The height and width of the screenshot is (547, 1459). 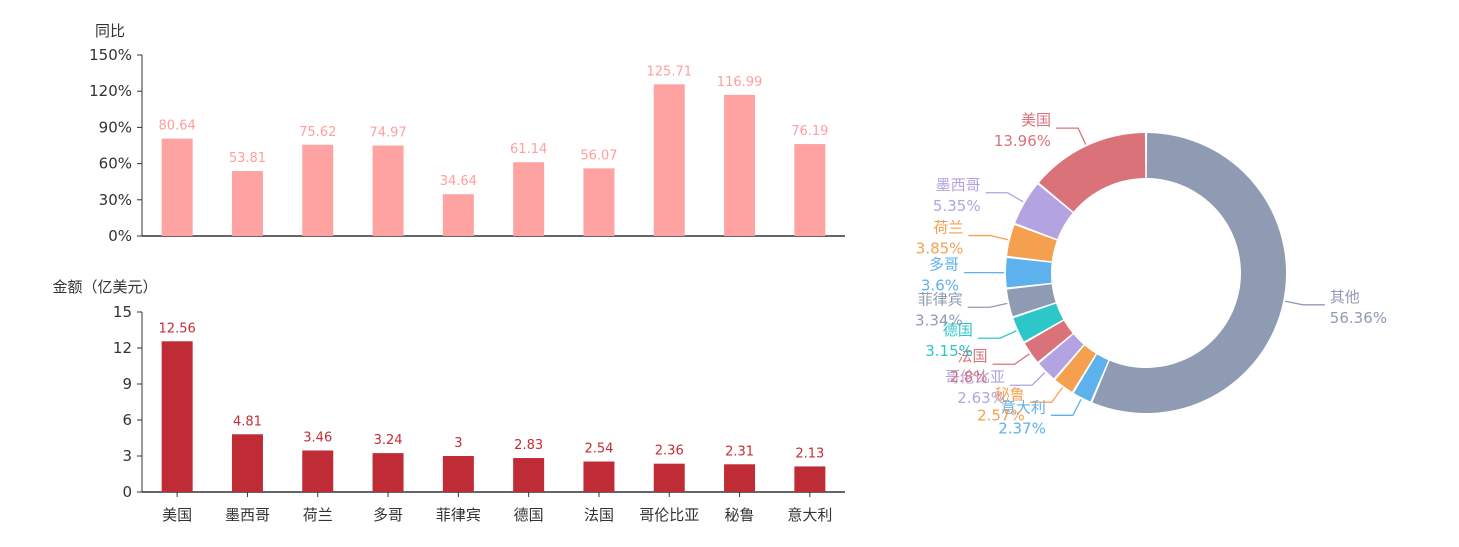 I want to click on bar-value-label: 74.97, so click(x=387, y=133).